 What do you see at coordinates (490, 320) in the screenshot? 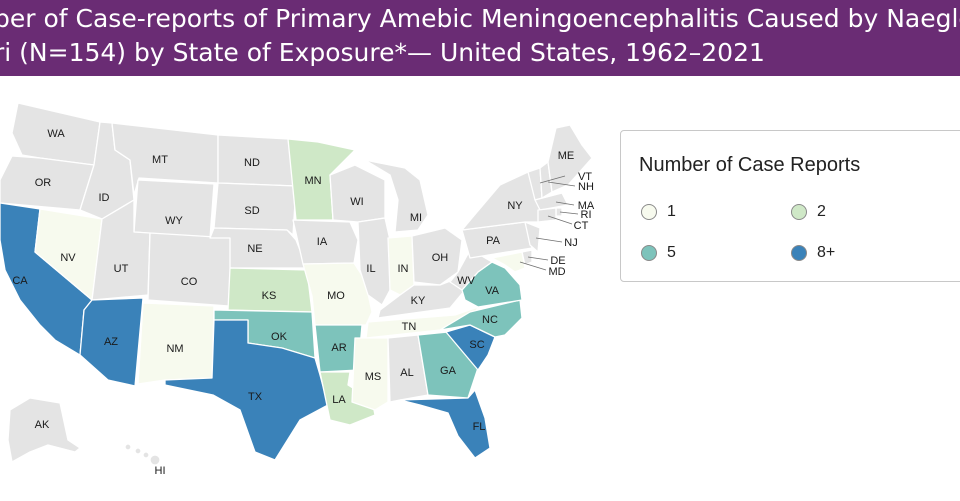
I see `label-nc: NC` at bounding box center [490, 320].